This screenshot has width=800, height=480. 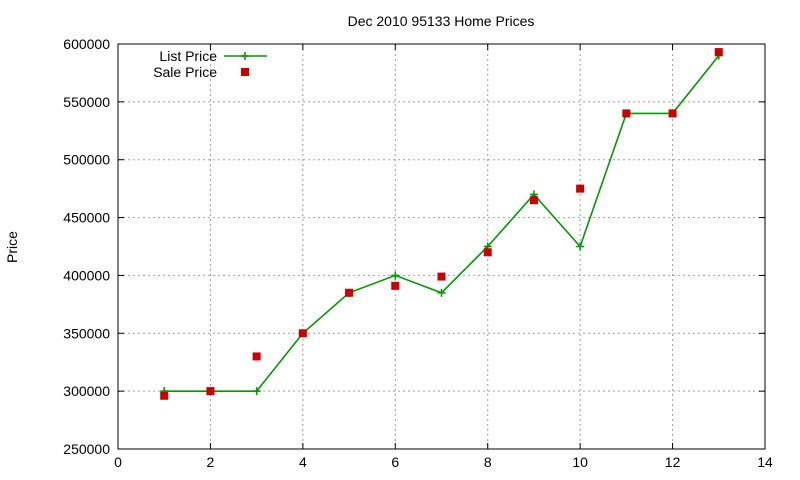 I want to click on legend-marker-list-price, so click(x=245, y=56).